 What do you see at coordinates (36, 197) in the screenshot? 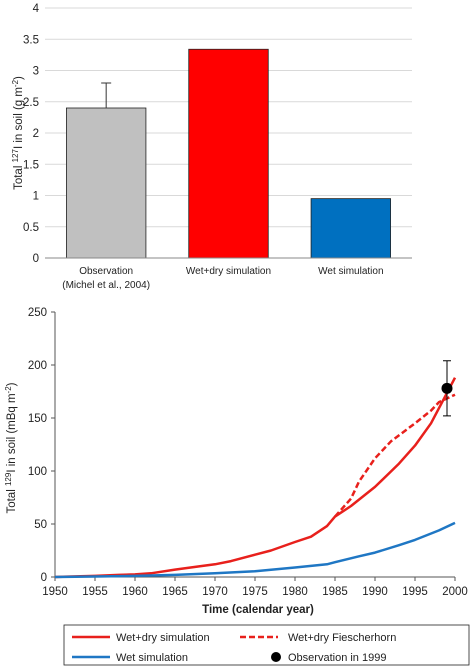
I see `bar-y-tick-label: 1` at bounding box center [36, 197].